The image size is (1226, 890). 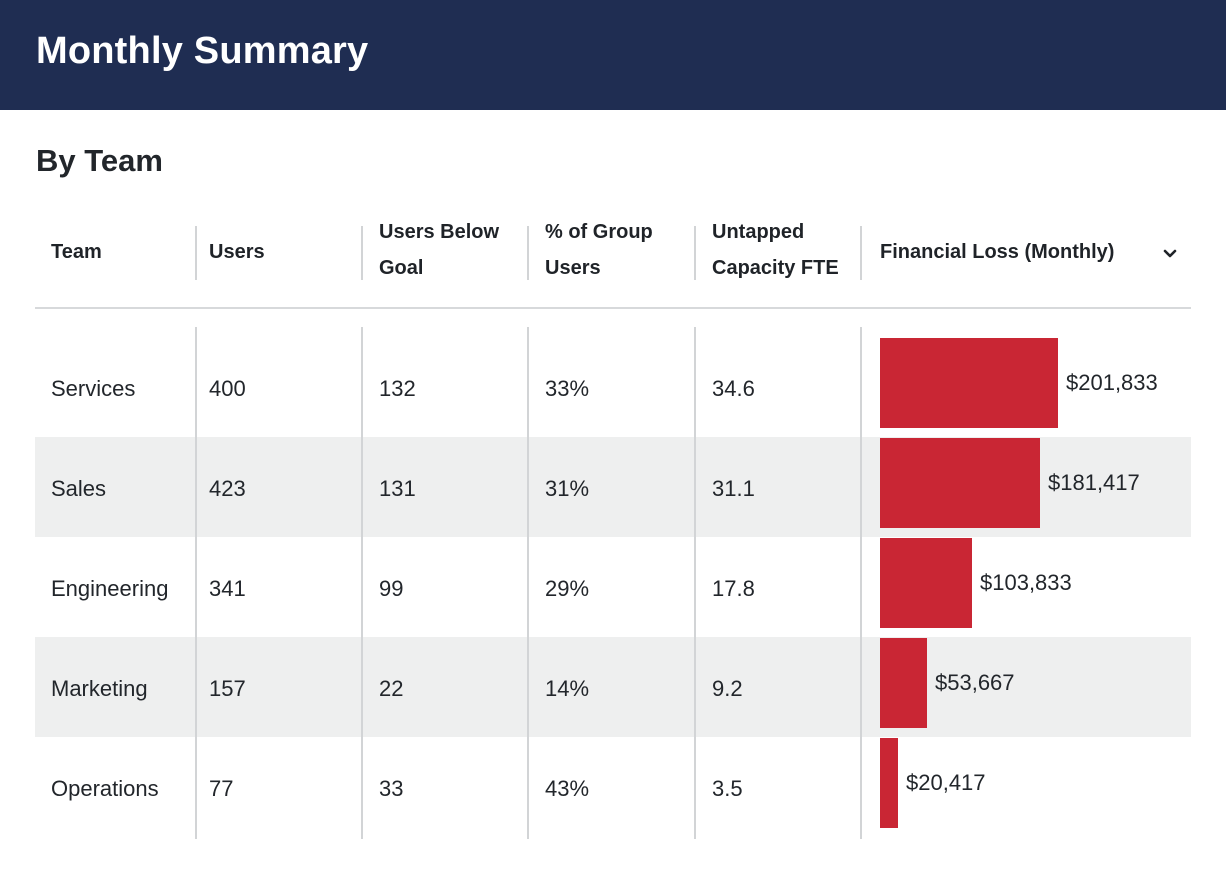 I want to click on page-title: Monthly Summary, so click(x=202, y=51).